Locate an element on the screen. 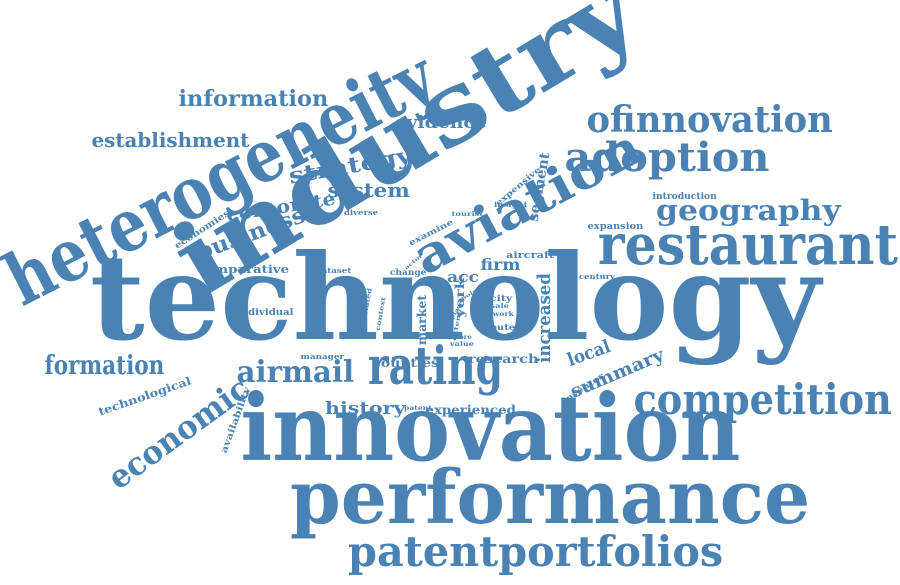  word-patentportfolios: patentportfolios is located at coordinates (535, 551).